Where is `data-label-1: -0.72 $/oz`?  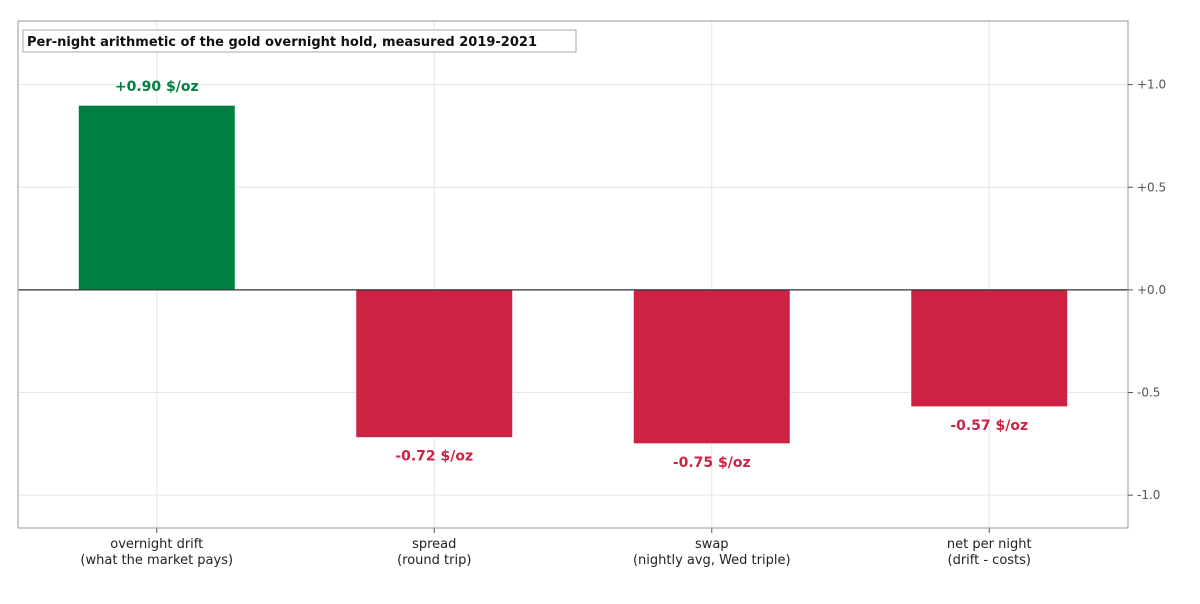
data-label-1: -0.72 $/oz is located at coordinates (434, 457).